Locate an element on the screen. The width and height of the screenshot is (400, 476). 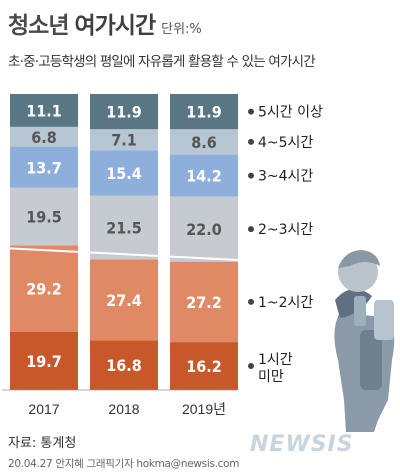
x-axis-labels: 2017 2018 2019년 is located at coordinates (127, 409).